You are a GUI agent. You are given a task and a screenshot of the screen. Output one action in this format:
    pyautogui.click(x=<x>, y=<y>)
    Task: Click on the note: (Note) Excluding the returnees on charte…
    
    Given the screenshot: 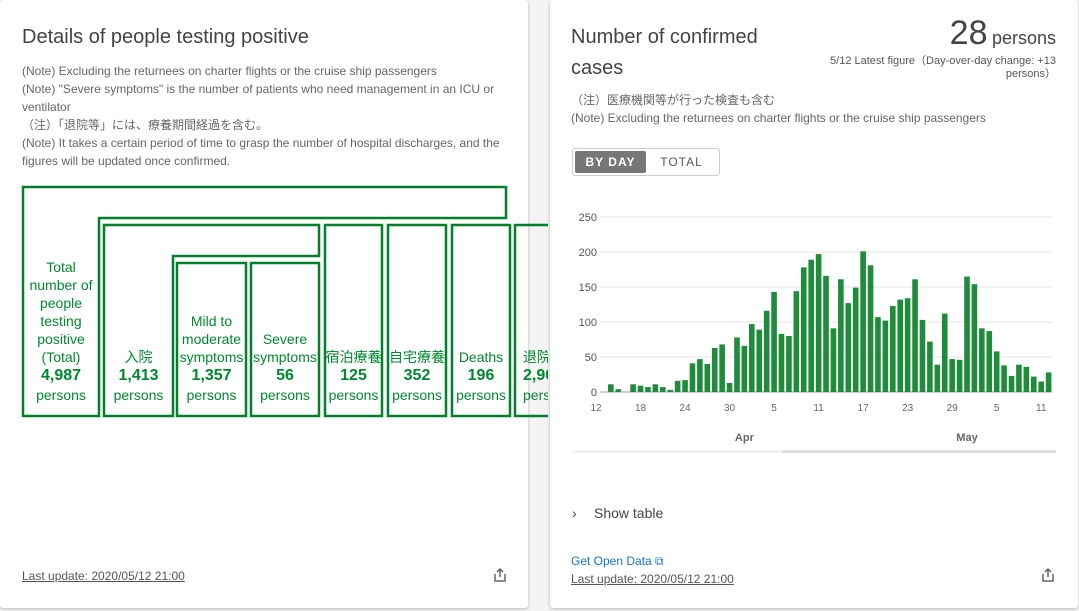 What is the action you would take?
    pyautogui.click(x=229, y=71)
    